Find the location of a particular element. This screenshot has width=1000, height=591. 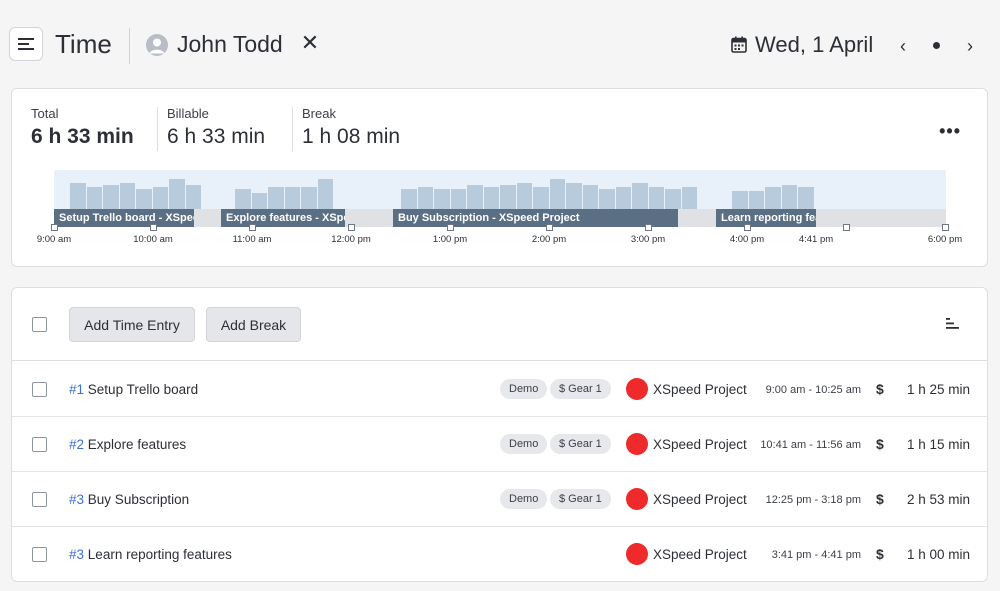

entry-title: #3 Learn reporting features is located at coordinates (150, 554).